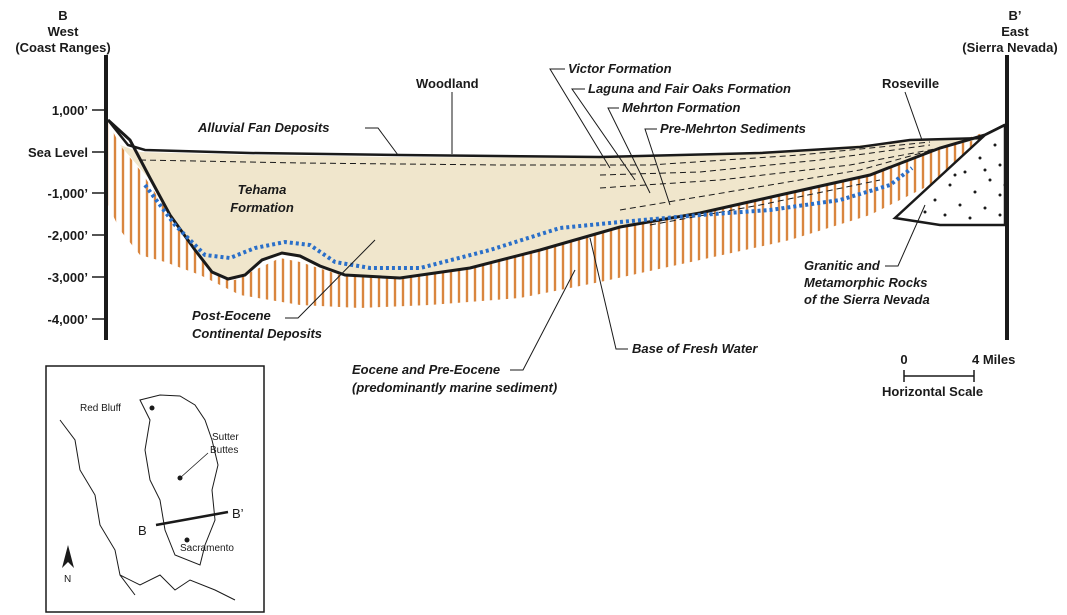  I want to click on granitic-label-1: Granitic and, so click(842, 265).